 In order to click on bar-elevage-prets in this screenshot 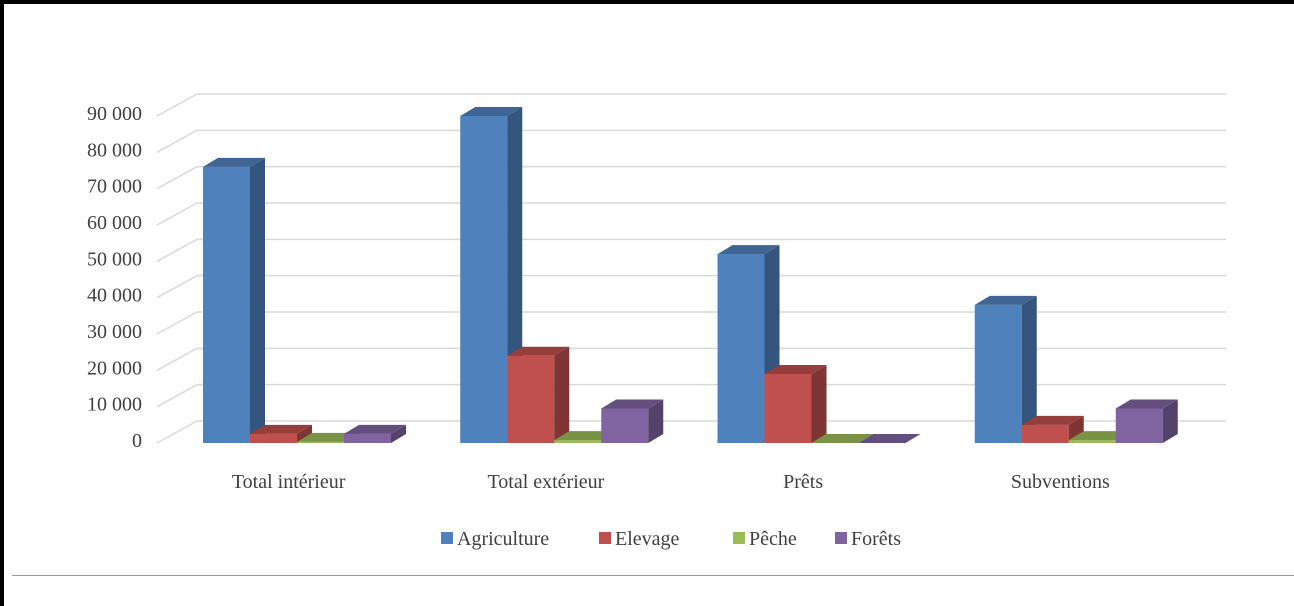, I will do `click(795, 403)`.